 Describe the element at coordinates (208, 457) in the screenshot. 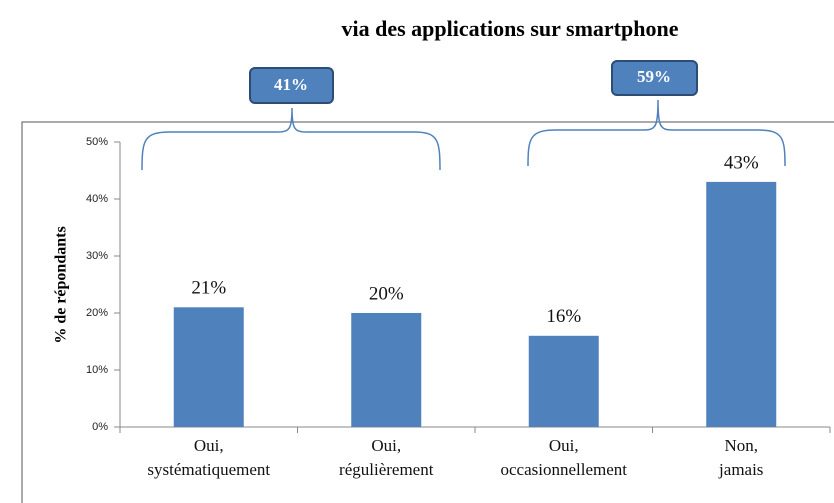

I see `x-tick-label: Oui, systématiquement` at that location.